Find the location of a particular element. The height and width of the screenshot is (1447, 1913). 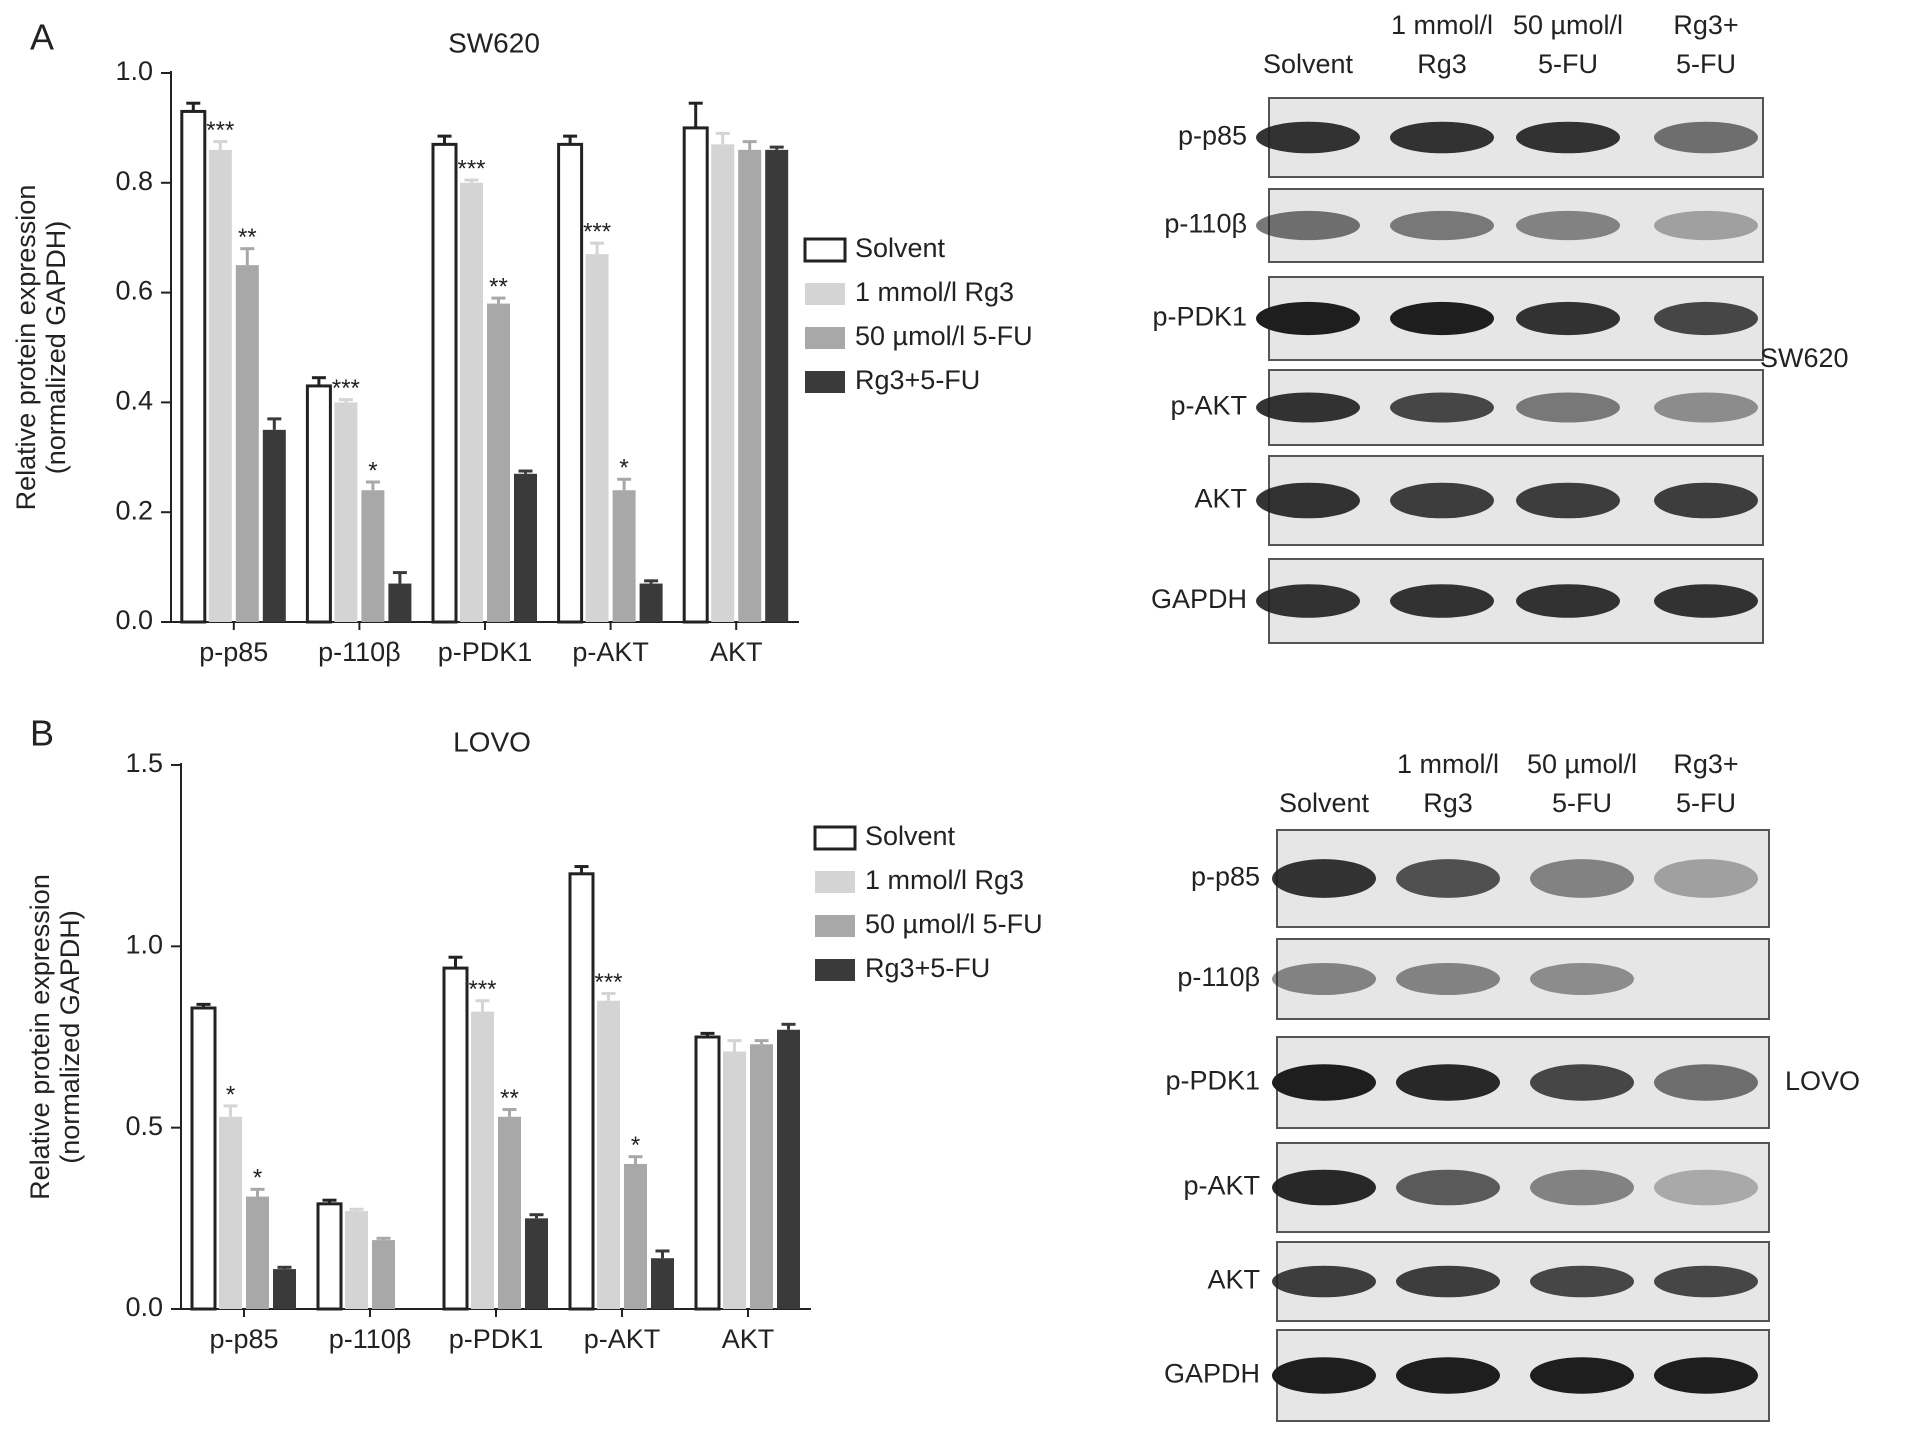

blot-row-label: GAPDH is located at coordinates (1199, 599).